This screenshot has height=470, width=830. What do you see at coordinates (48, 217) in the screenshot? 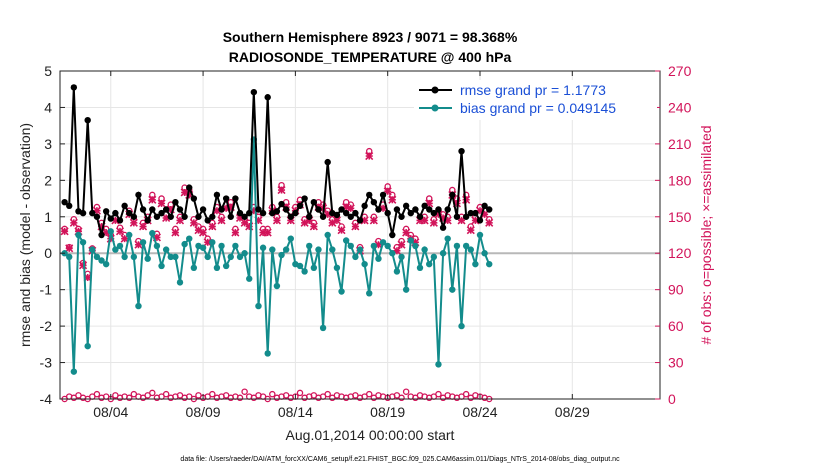
I see `y-tick-label: 1` at bounding box center [48, 217].